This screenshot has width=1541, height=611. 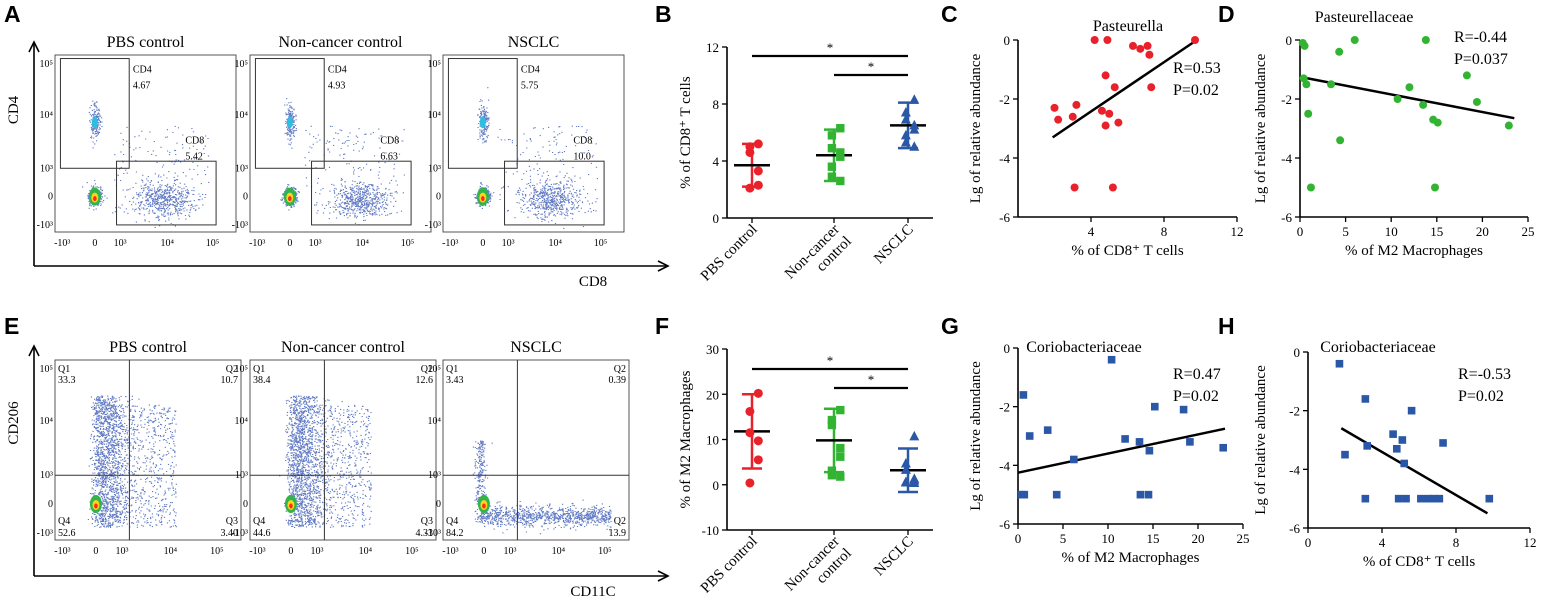 I want to click on x-tick-label: 10⁵, so click(x=408, y=243).